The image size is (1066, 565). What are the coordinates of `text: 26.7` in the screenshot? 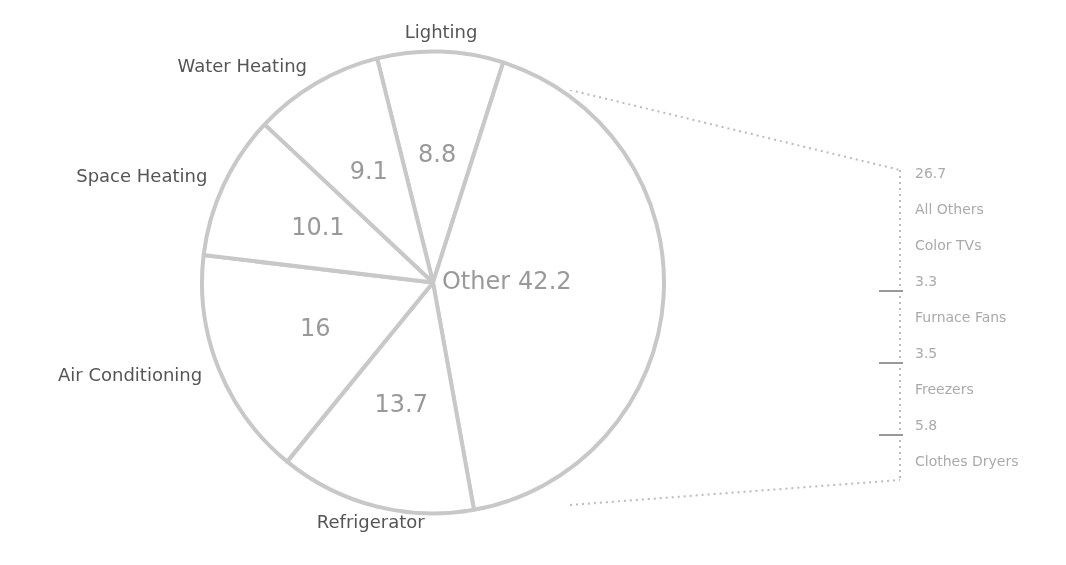 It's located at (931, 173).